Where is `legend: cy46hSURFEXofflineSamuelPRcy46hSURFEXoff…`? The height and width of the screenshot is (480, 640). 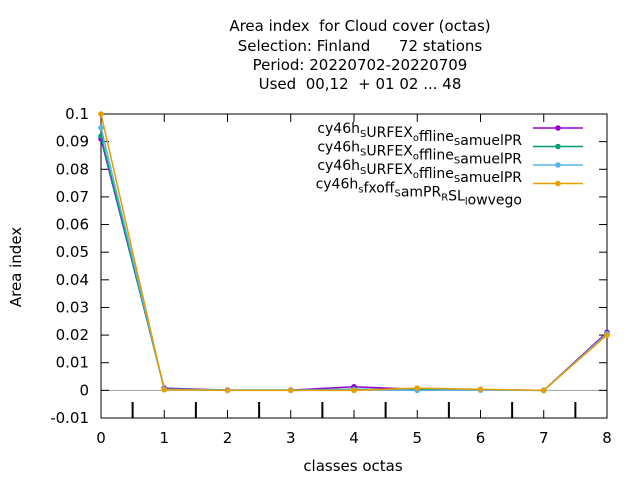 legend: cy46hSURFEXofflineSamuelPRcy46hSURFEXoff… is located at coordinates (449, 165).